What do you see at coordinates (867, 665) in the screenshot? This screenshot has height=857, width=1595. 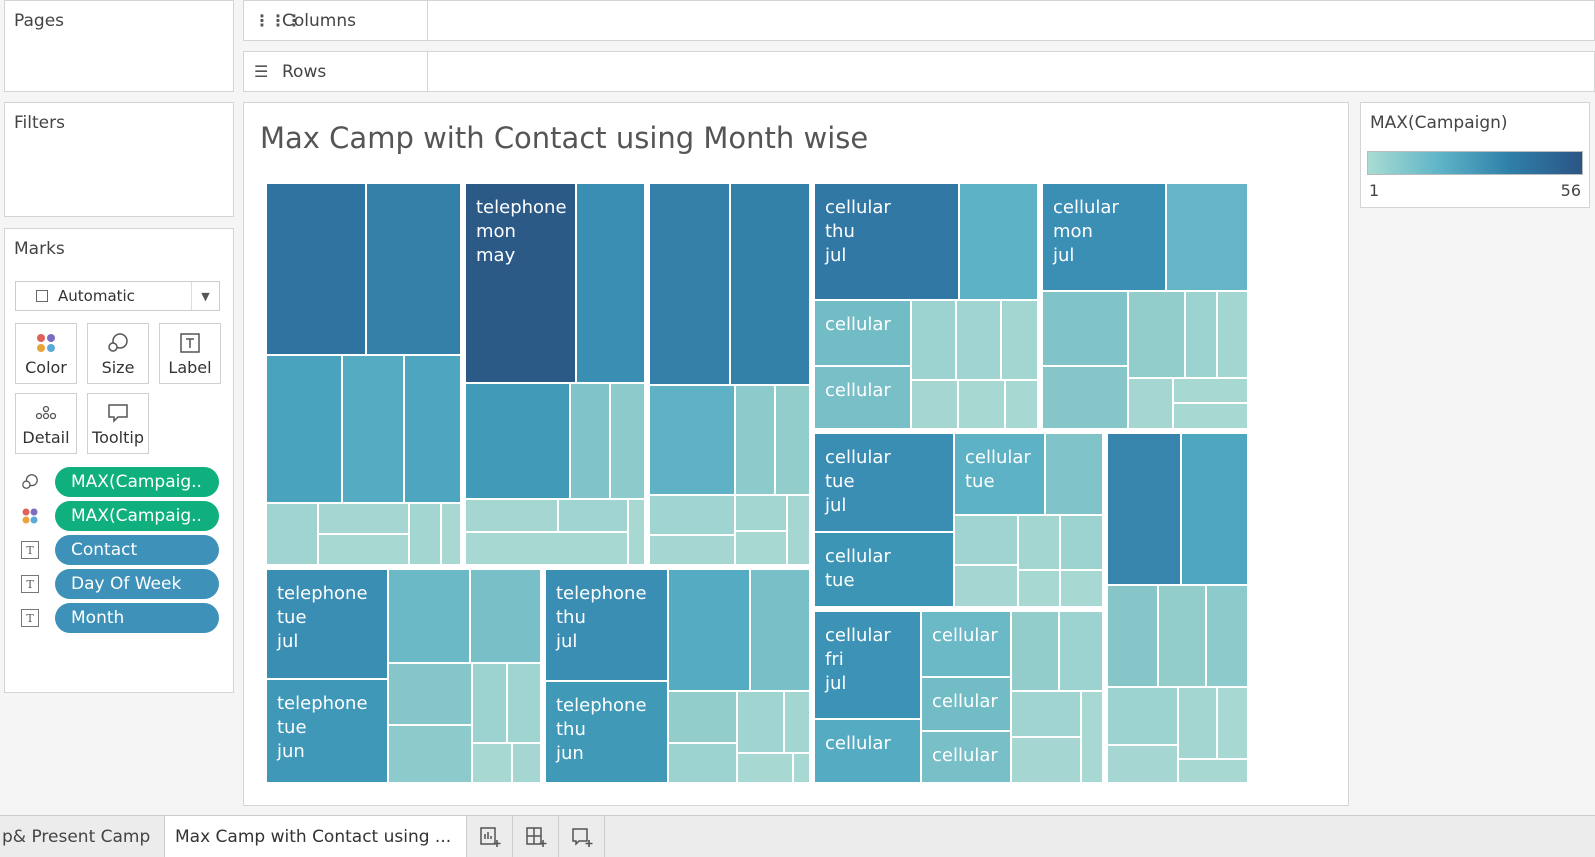 I see `treemap-cell: cellular fri jul` at bounding box center [867, 665].